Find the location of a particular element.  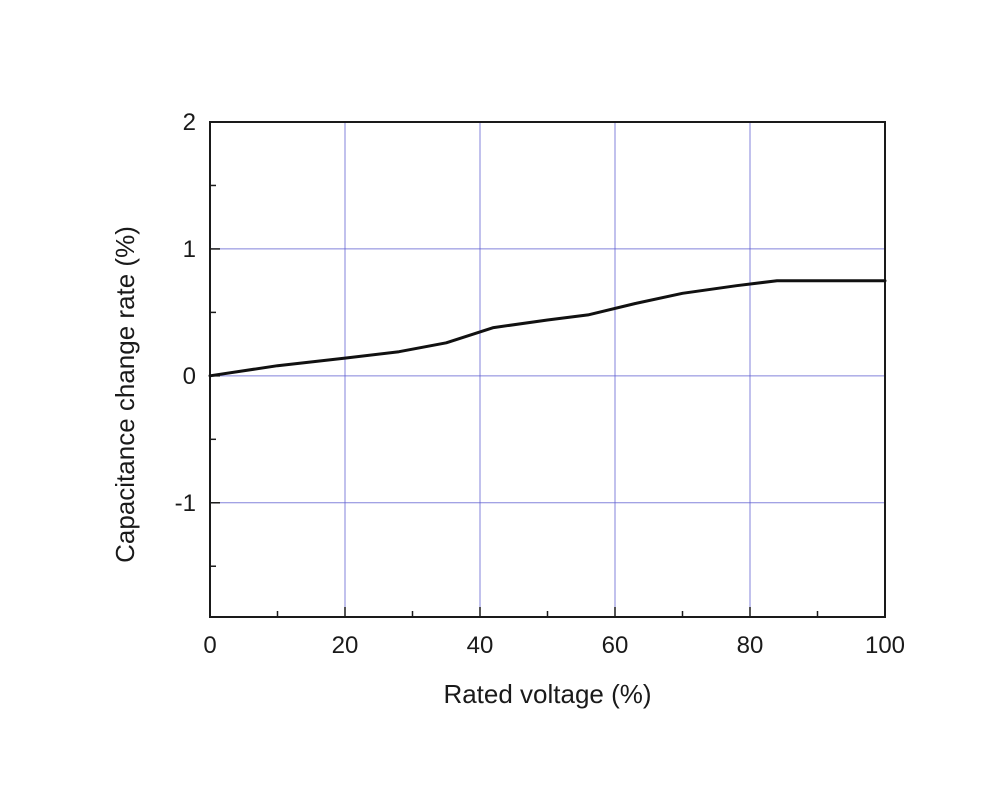

x-tick-label: 0 is located at coordinates (209, 645).